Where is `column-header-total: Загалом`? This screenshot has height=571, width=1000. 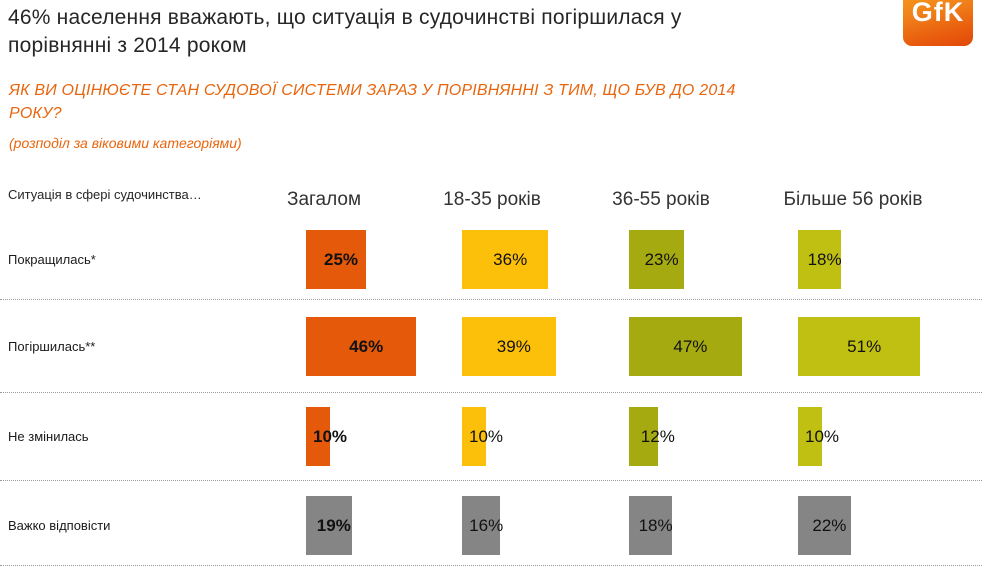
column-header-total: Загалом is located at coordinates (324, 199).